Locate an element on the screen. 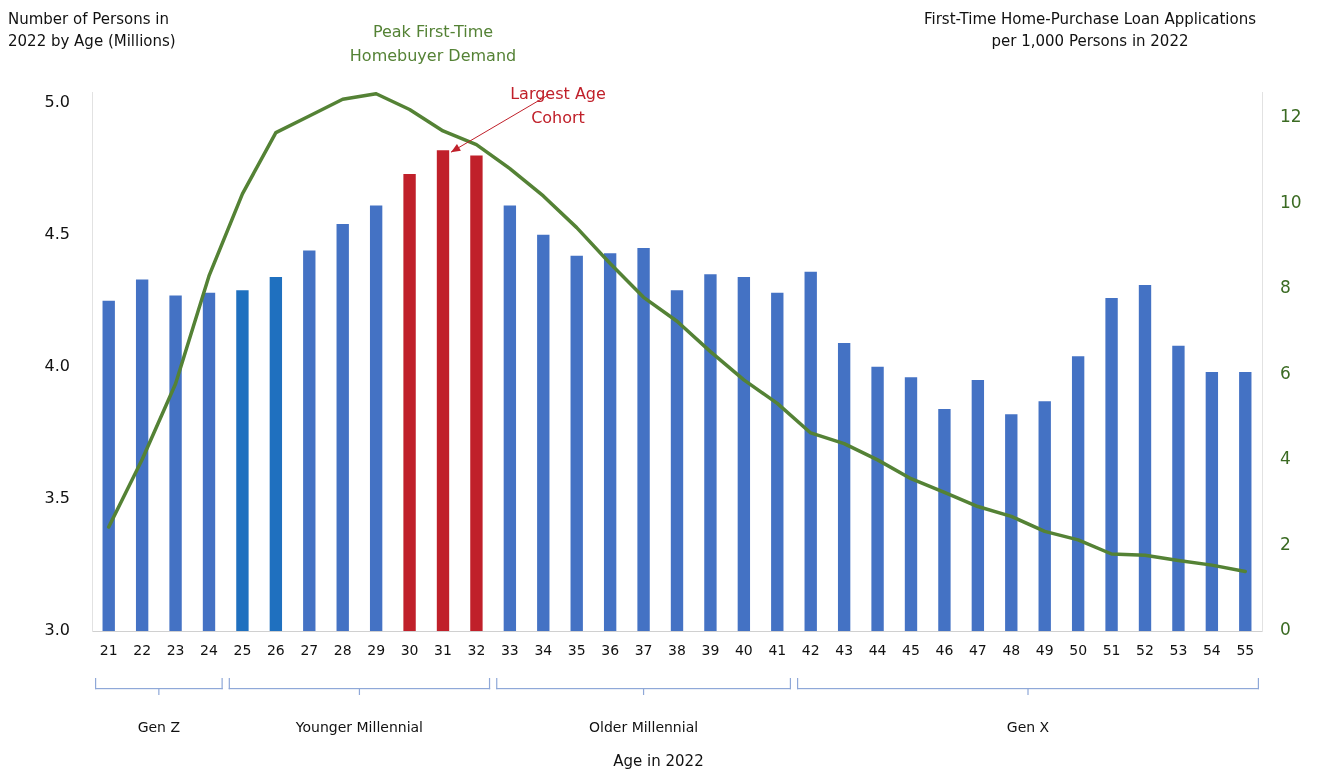 The width and height of the screenshot is (1317, 778). annotation: Largest Age Cohort is located at coordinates (558, 106).